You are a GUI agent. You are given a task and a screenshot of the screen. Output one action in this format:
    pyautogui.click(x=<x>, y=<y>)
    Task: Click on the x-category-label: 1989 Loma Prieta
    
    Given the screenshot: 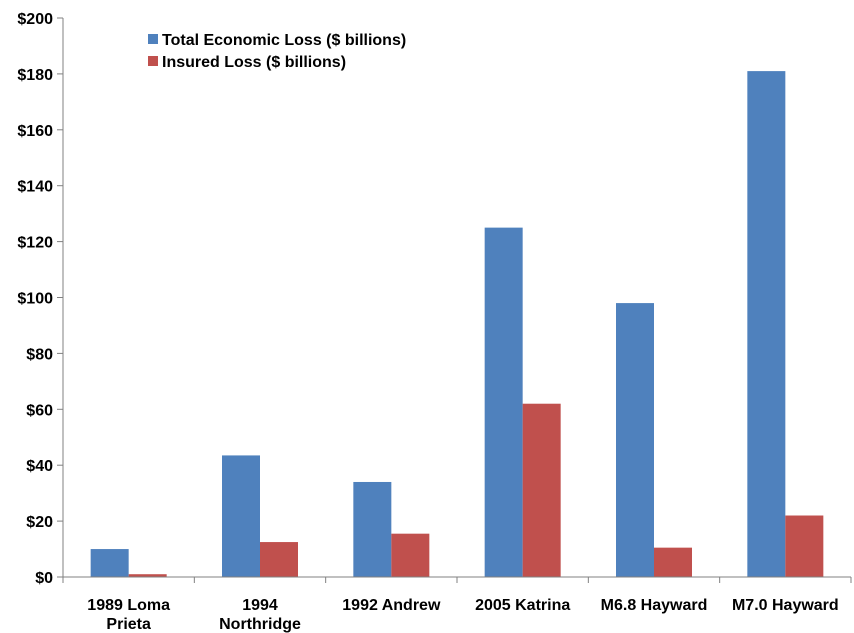 What is the action you would take?
    pyautogui.click(x=128, y=615)
    